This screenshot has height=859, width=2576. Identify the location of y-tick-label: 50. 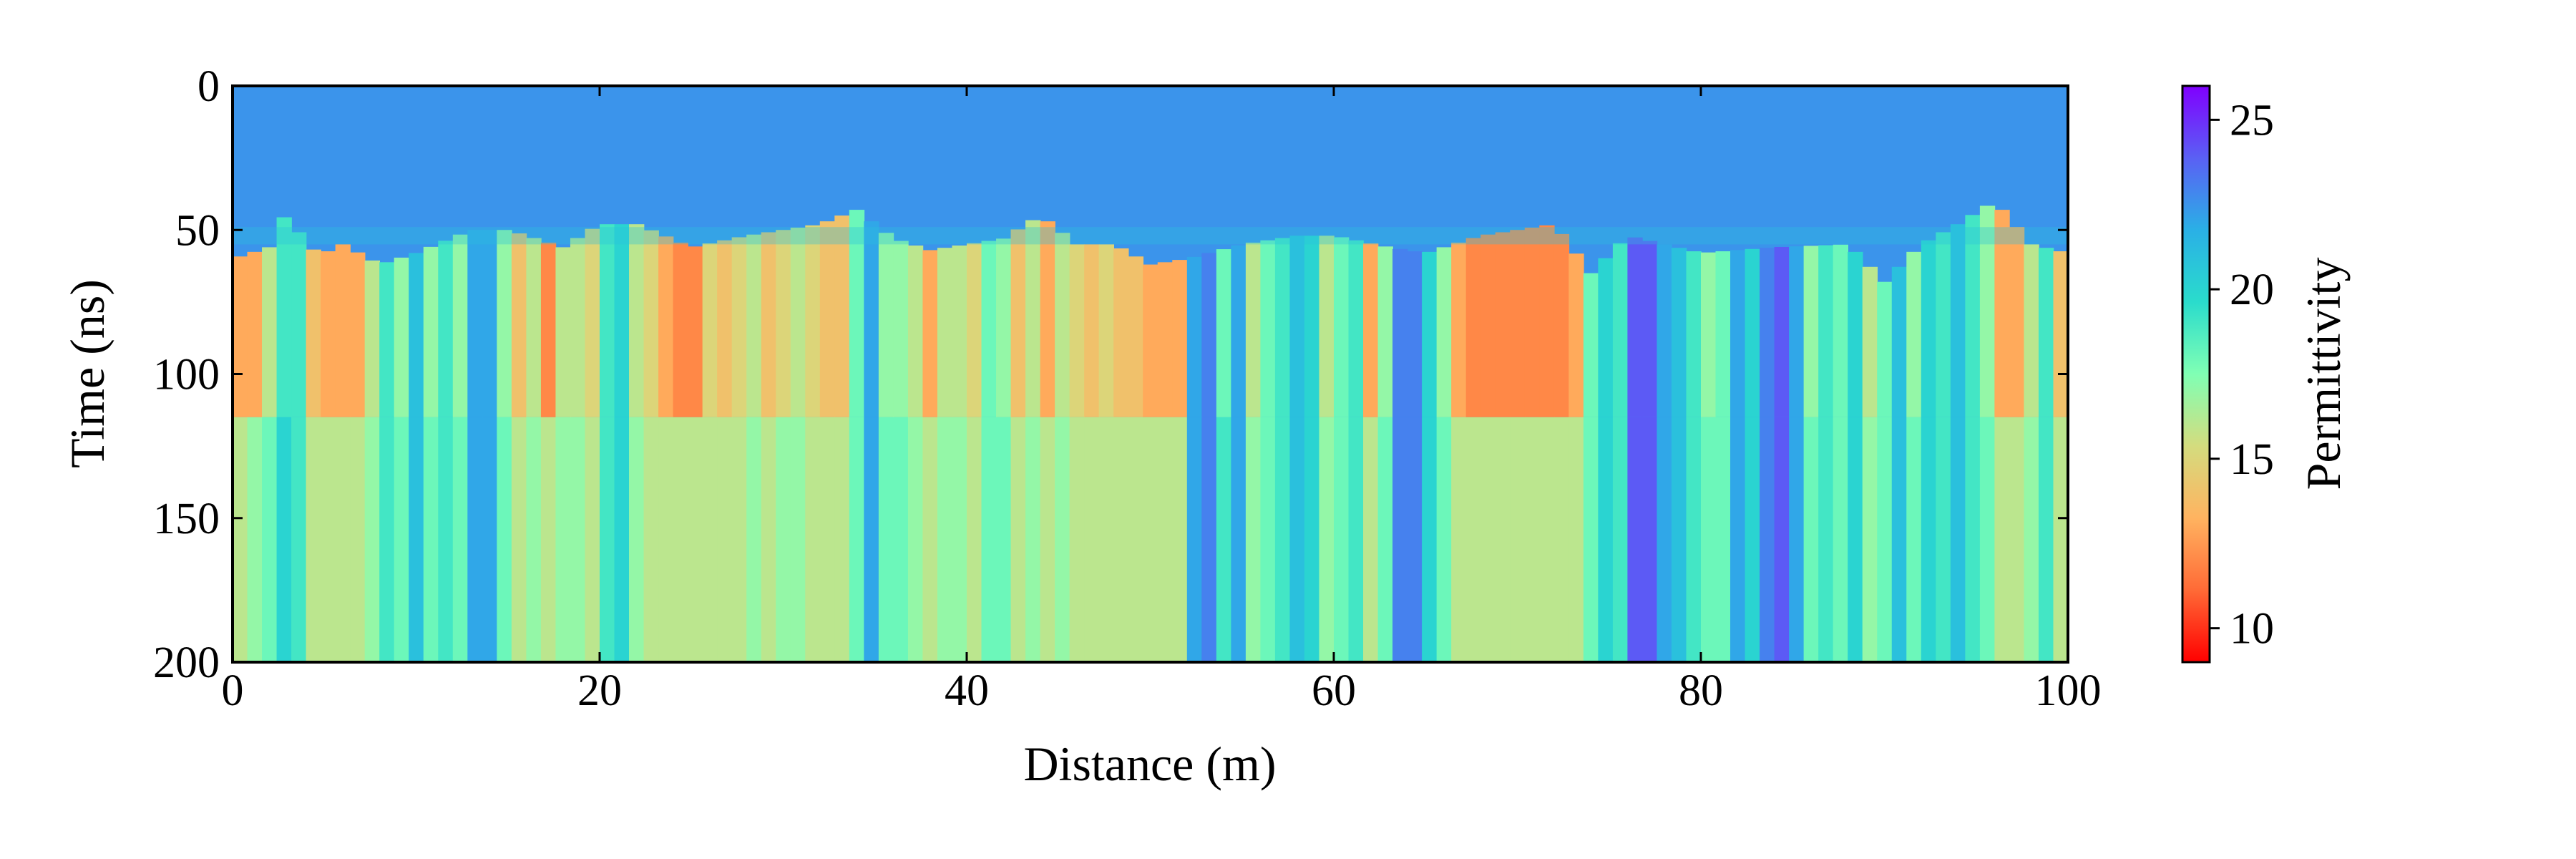
(197, 230).